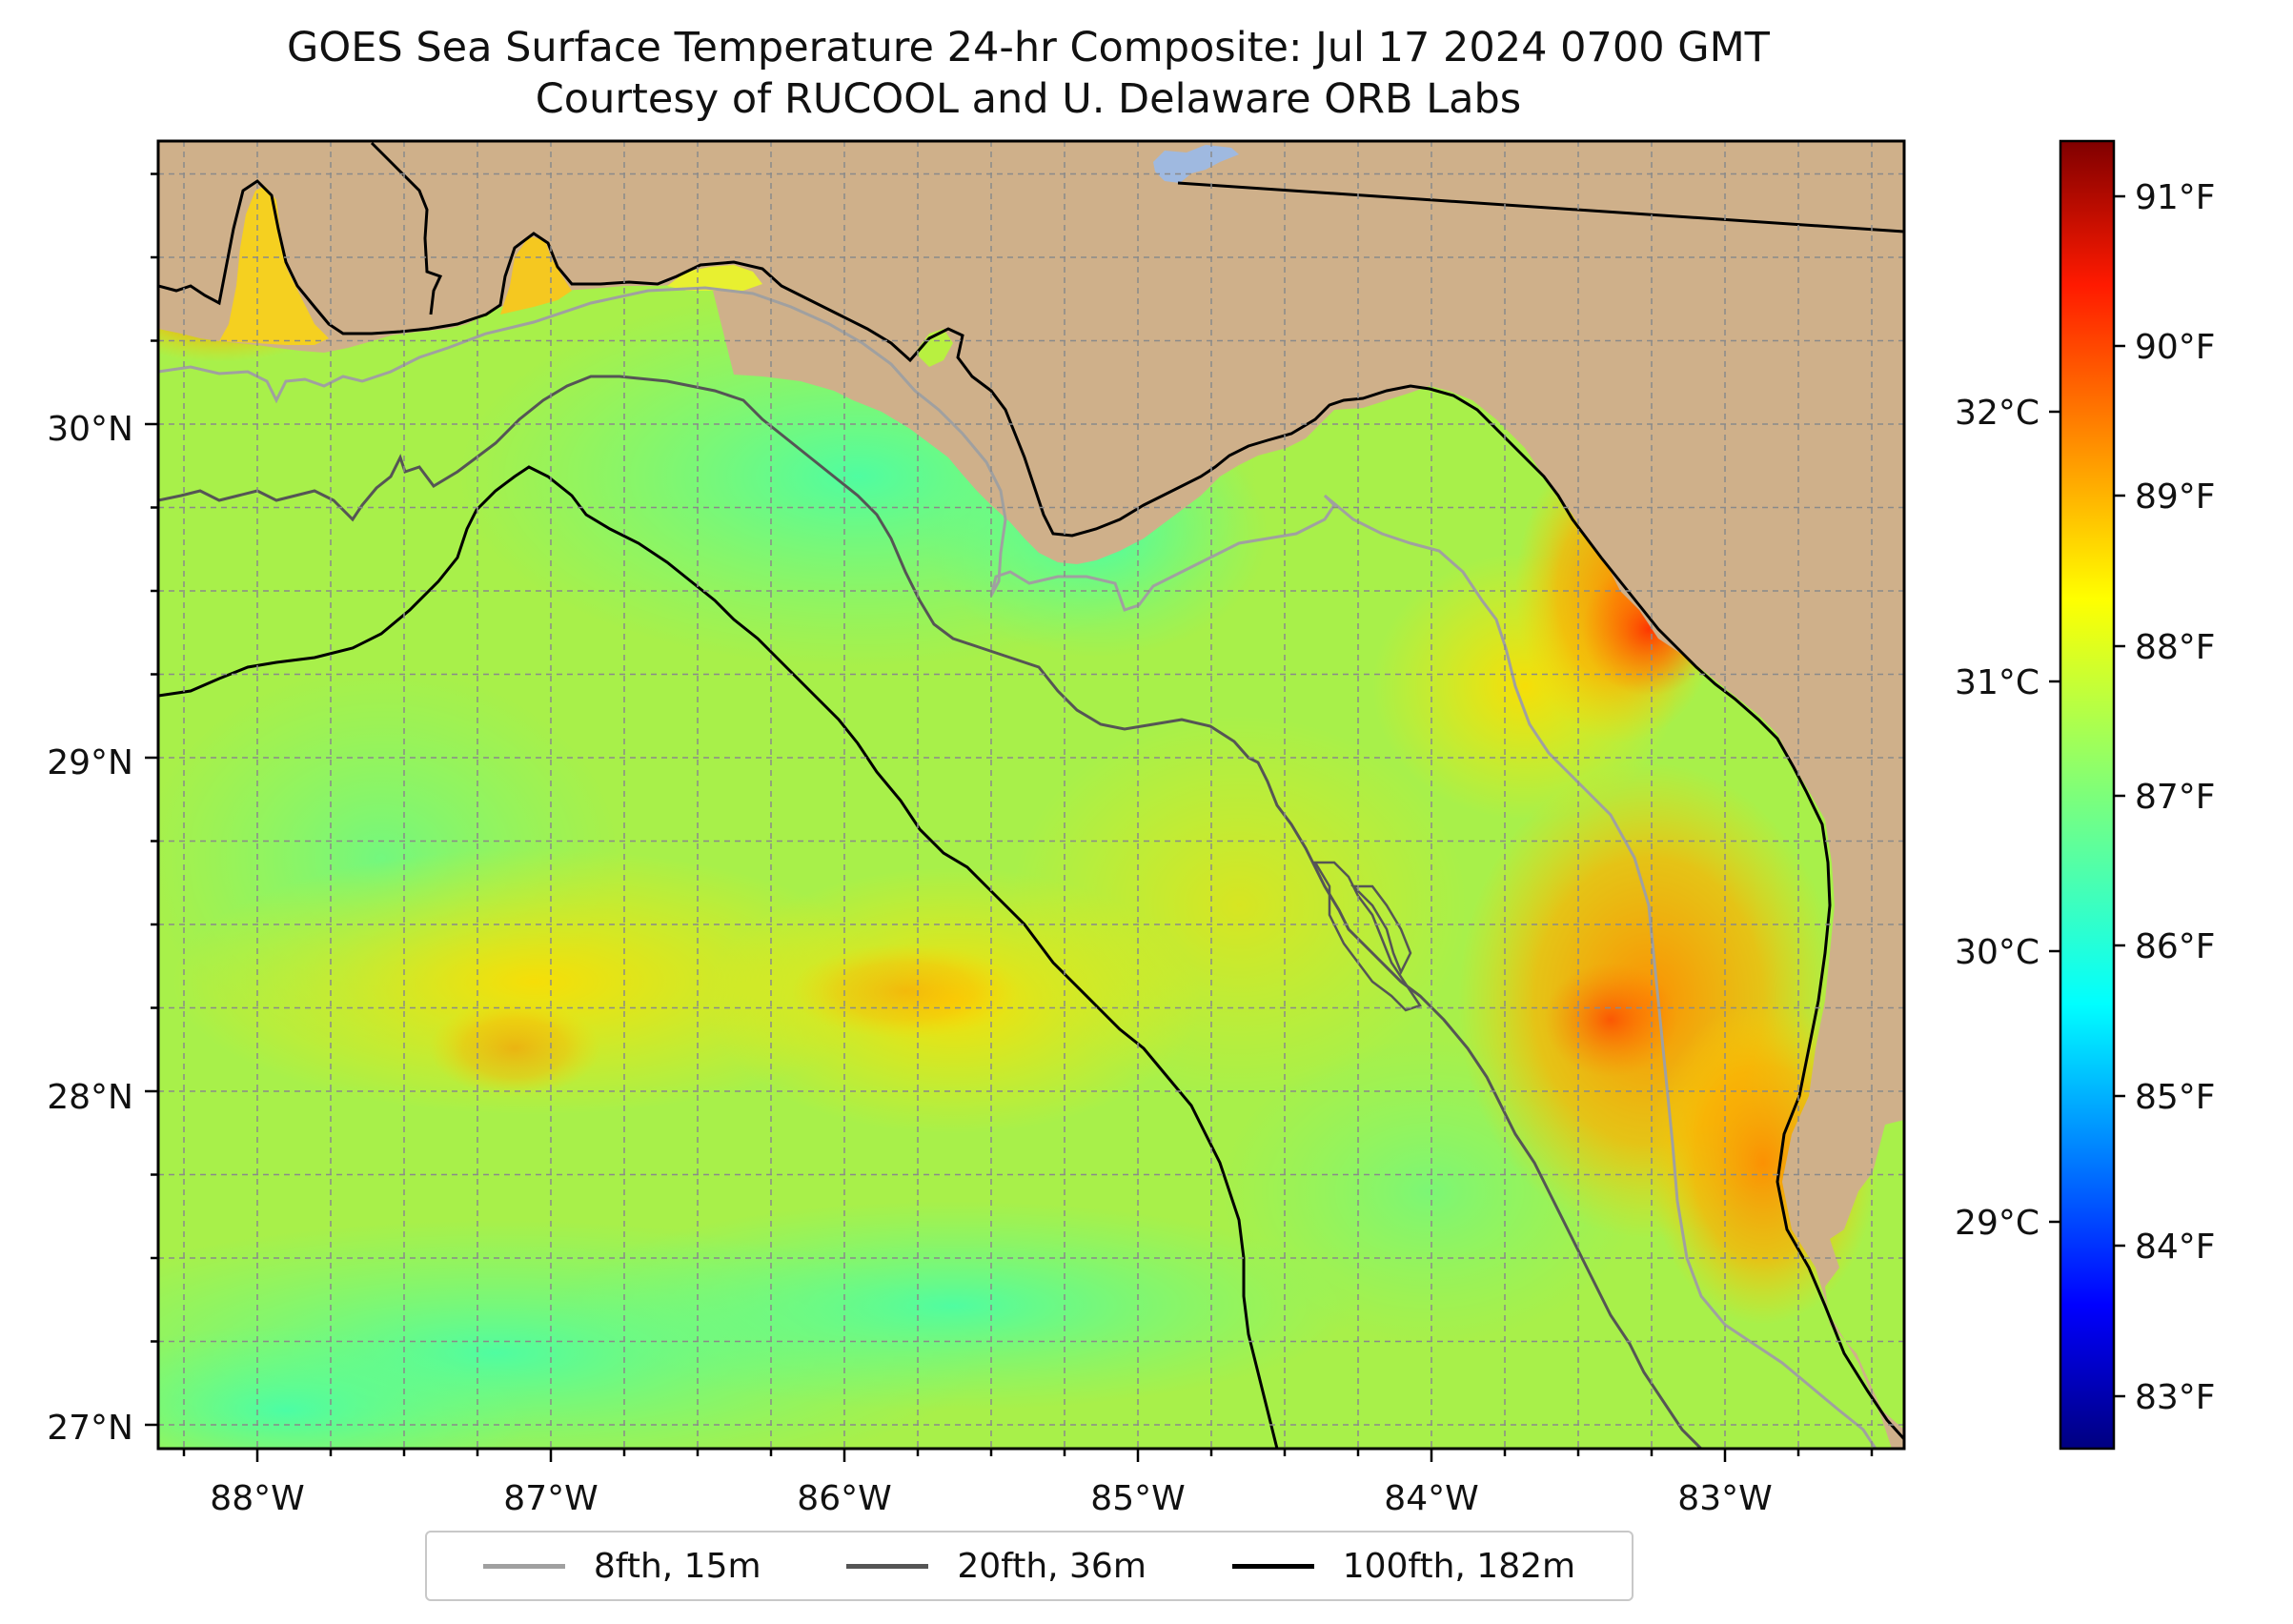 The image size is (2293, 1624). What do you see at coordinates (1997, 1223) in the screenshot?
I see `colorbar-c-label: 29°C` at bounding box center [1997, 1223].